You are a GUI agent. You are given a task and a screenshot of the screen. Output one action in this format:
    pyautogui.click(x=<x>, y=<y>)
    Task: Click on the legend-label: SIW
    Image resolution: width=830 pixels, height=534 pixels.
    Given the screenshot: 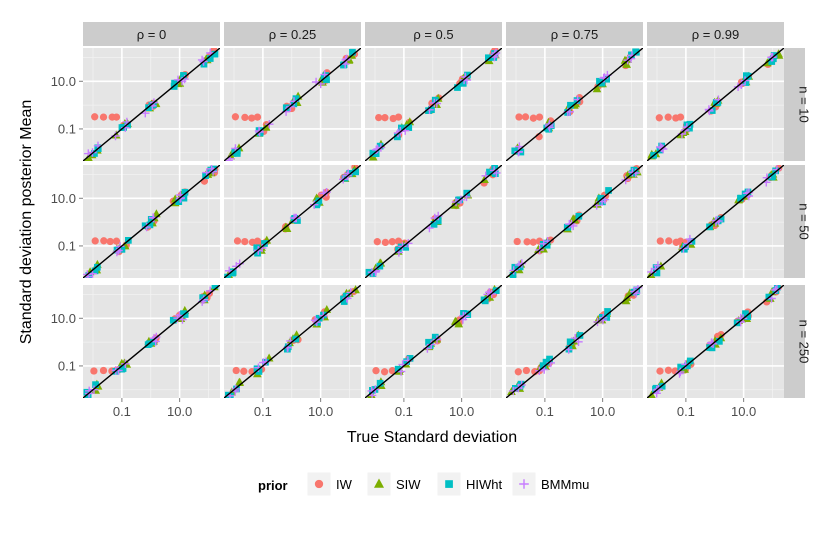 What is the action you would take?
    pyautogui.click(x=408, y=484)
    